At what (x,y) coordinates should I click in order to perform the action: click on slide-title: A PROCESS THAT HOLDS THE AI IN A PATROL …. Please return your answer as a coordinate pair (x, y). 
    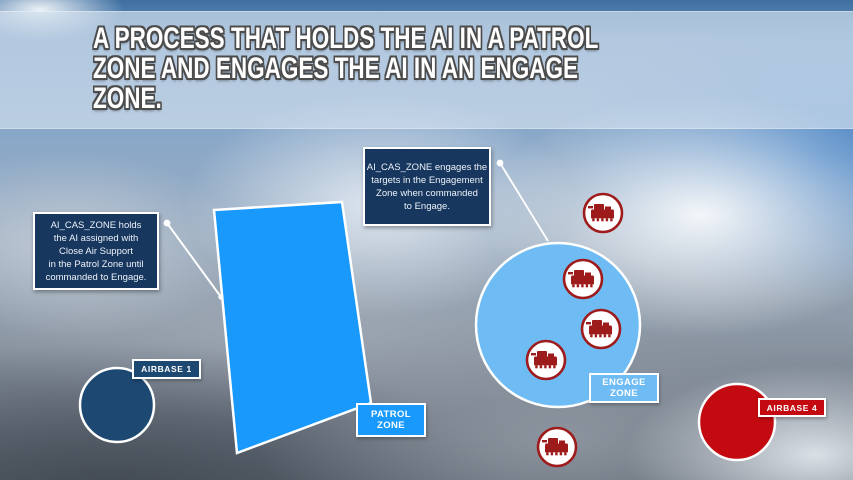
    Looking at the image, I should click on (346, 68).